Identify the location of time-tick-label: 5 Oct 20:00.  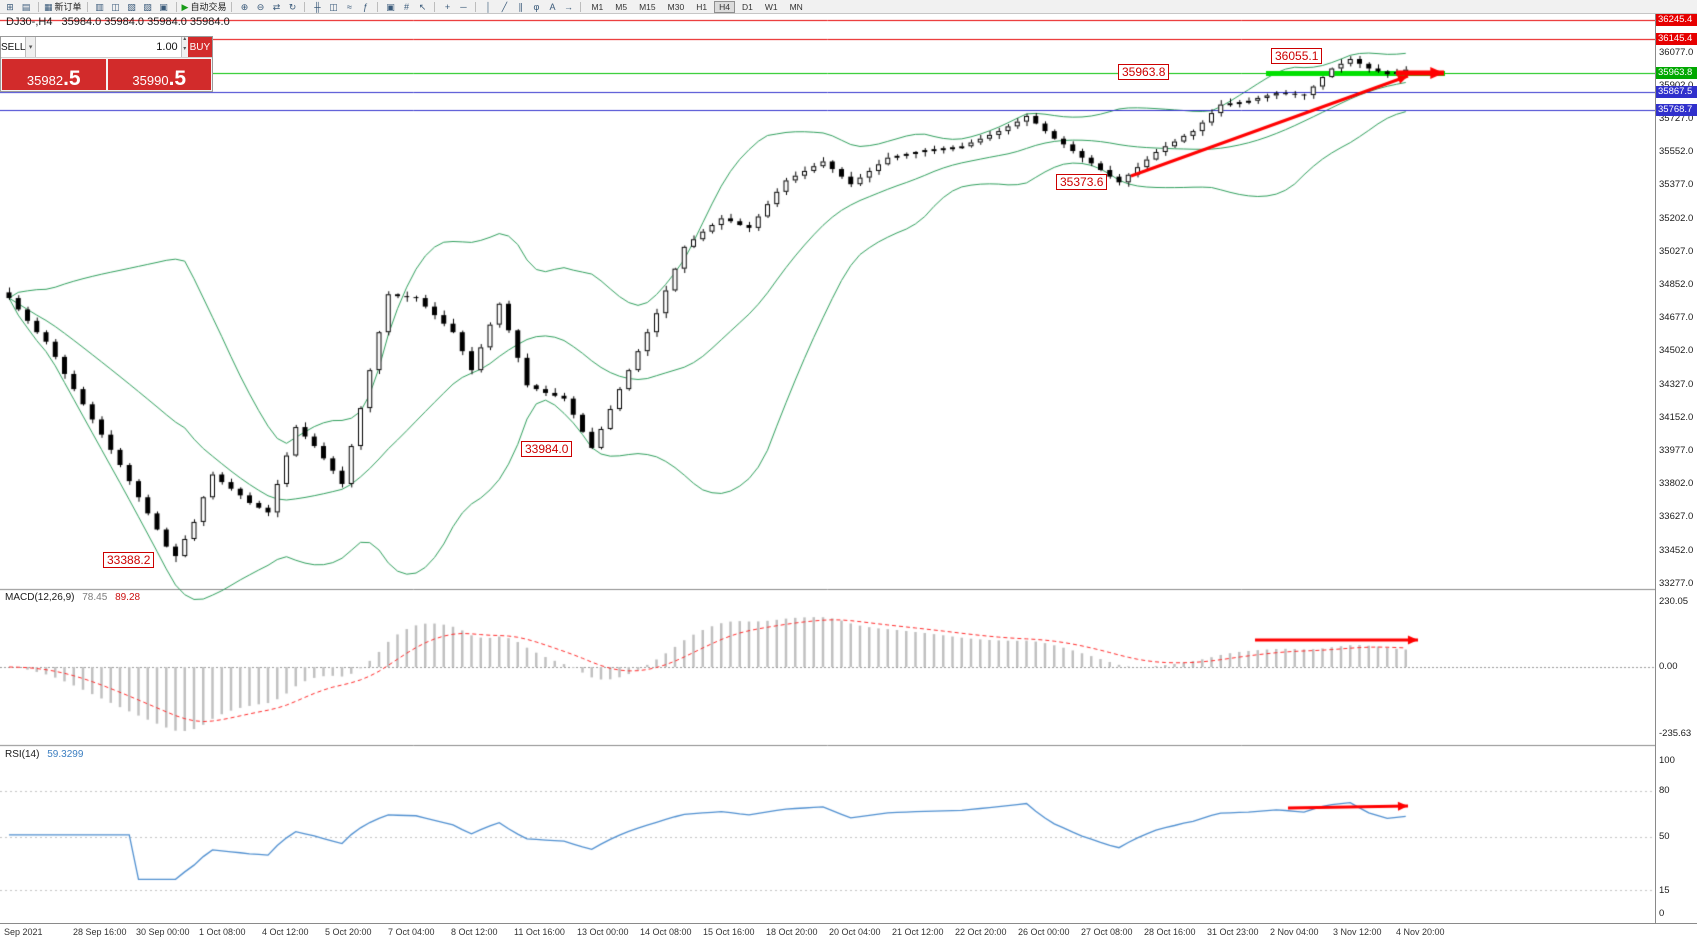
(348, 932).